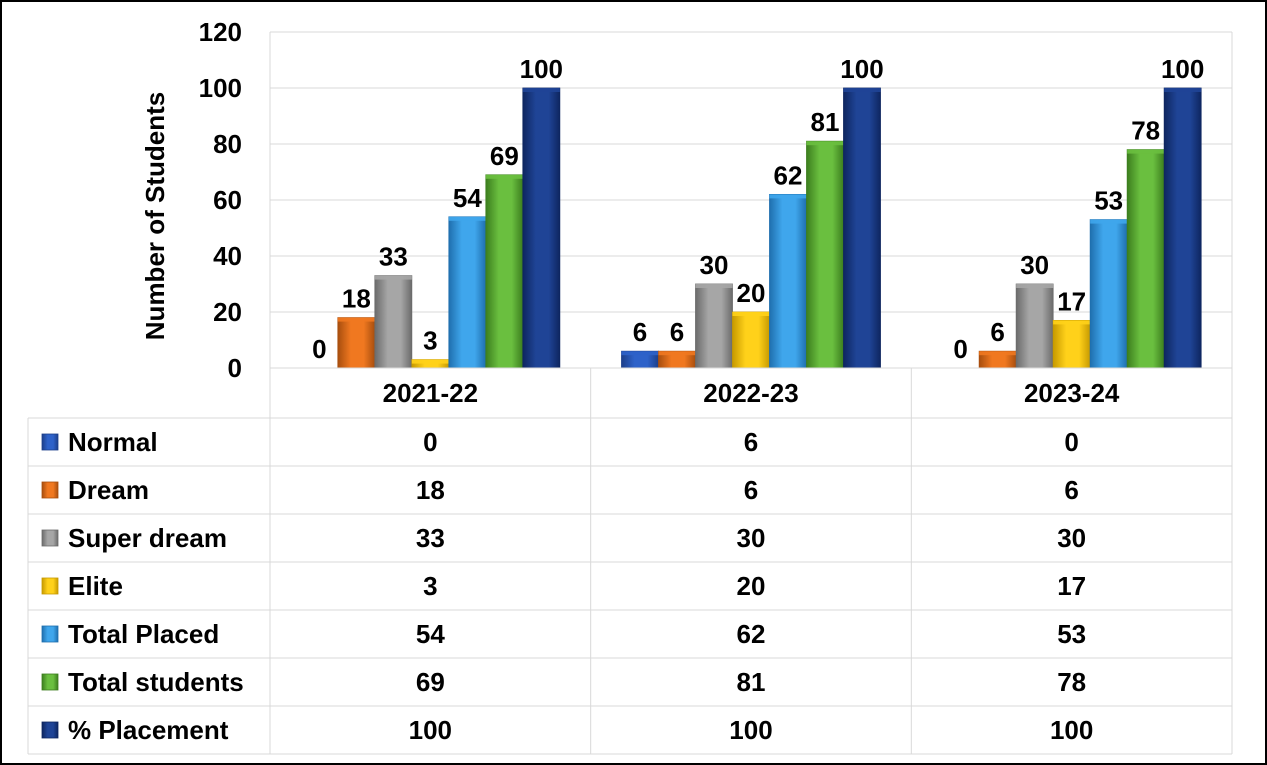 Image resolution: width=1267 pixels, height=765 pixels. I want to click on data-label: 18, so click(356, 299).